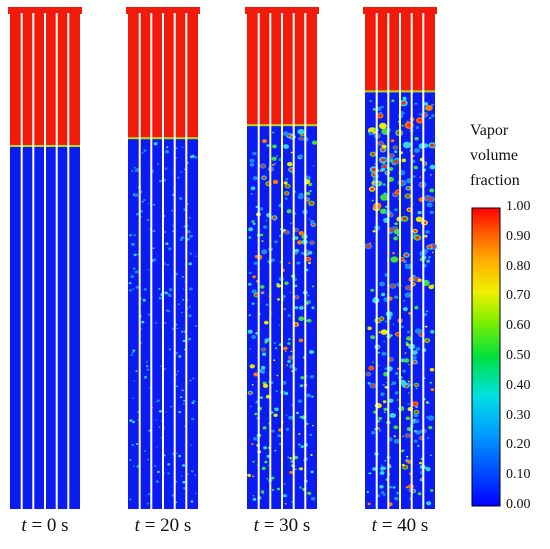  I want to click on time-symbol: t, so click(137, 525).